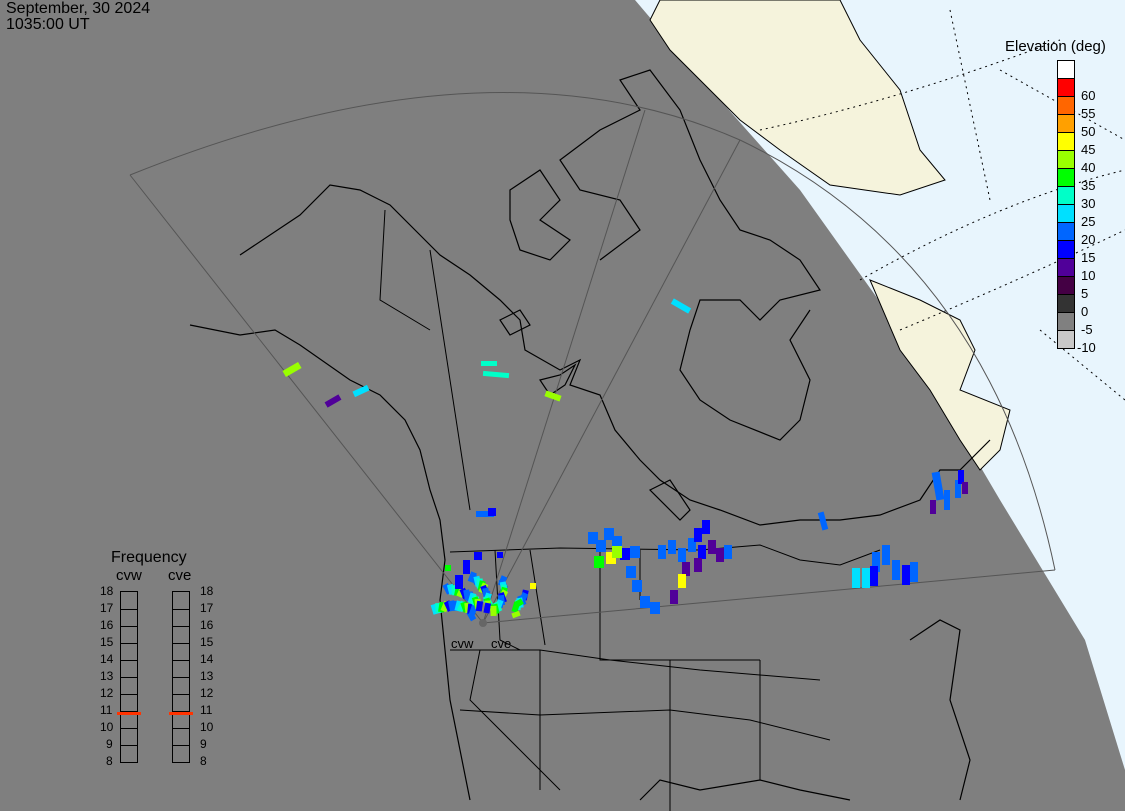 The width and height of the screenshot is (1125, 811). What do you see at coordinates (1086, 347) in the screenshot?
I see `legend-label: -10` at bounding box center [1086, 347].